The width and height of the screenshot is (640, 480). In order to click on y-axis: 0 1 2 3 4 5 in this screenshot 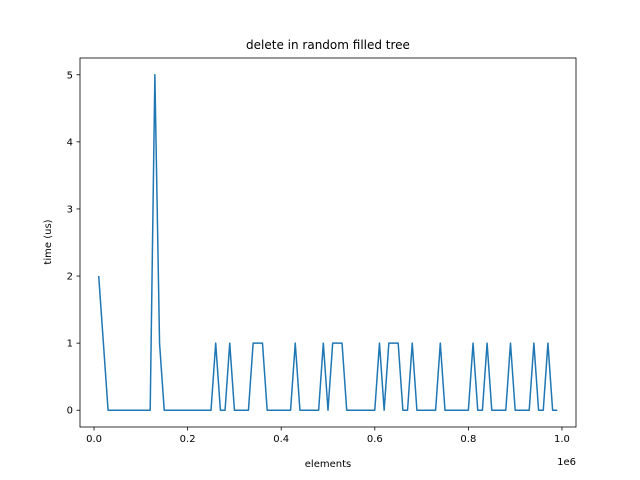, I will do `click(73, 243)`.